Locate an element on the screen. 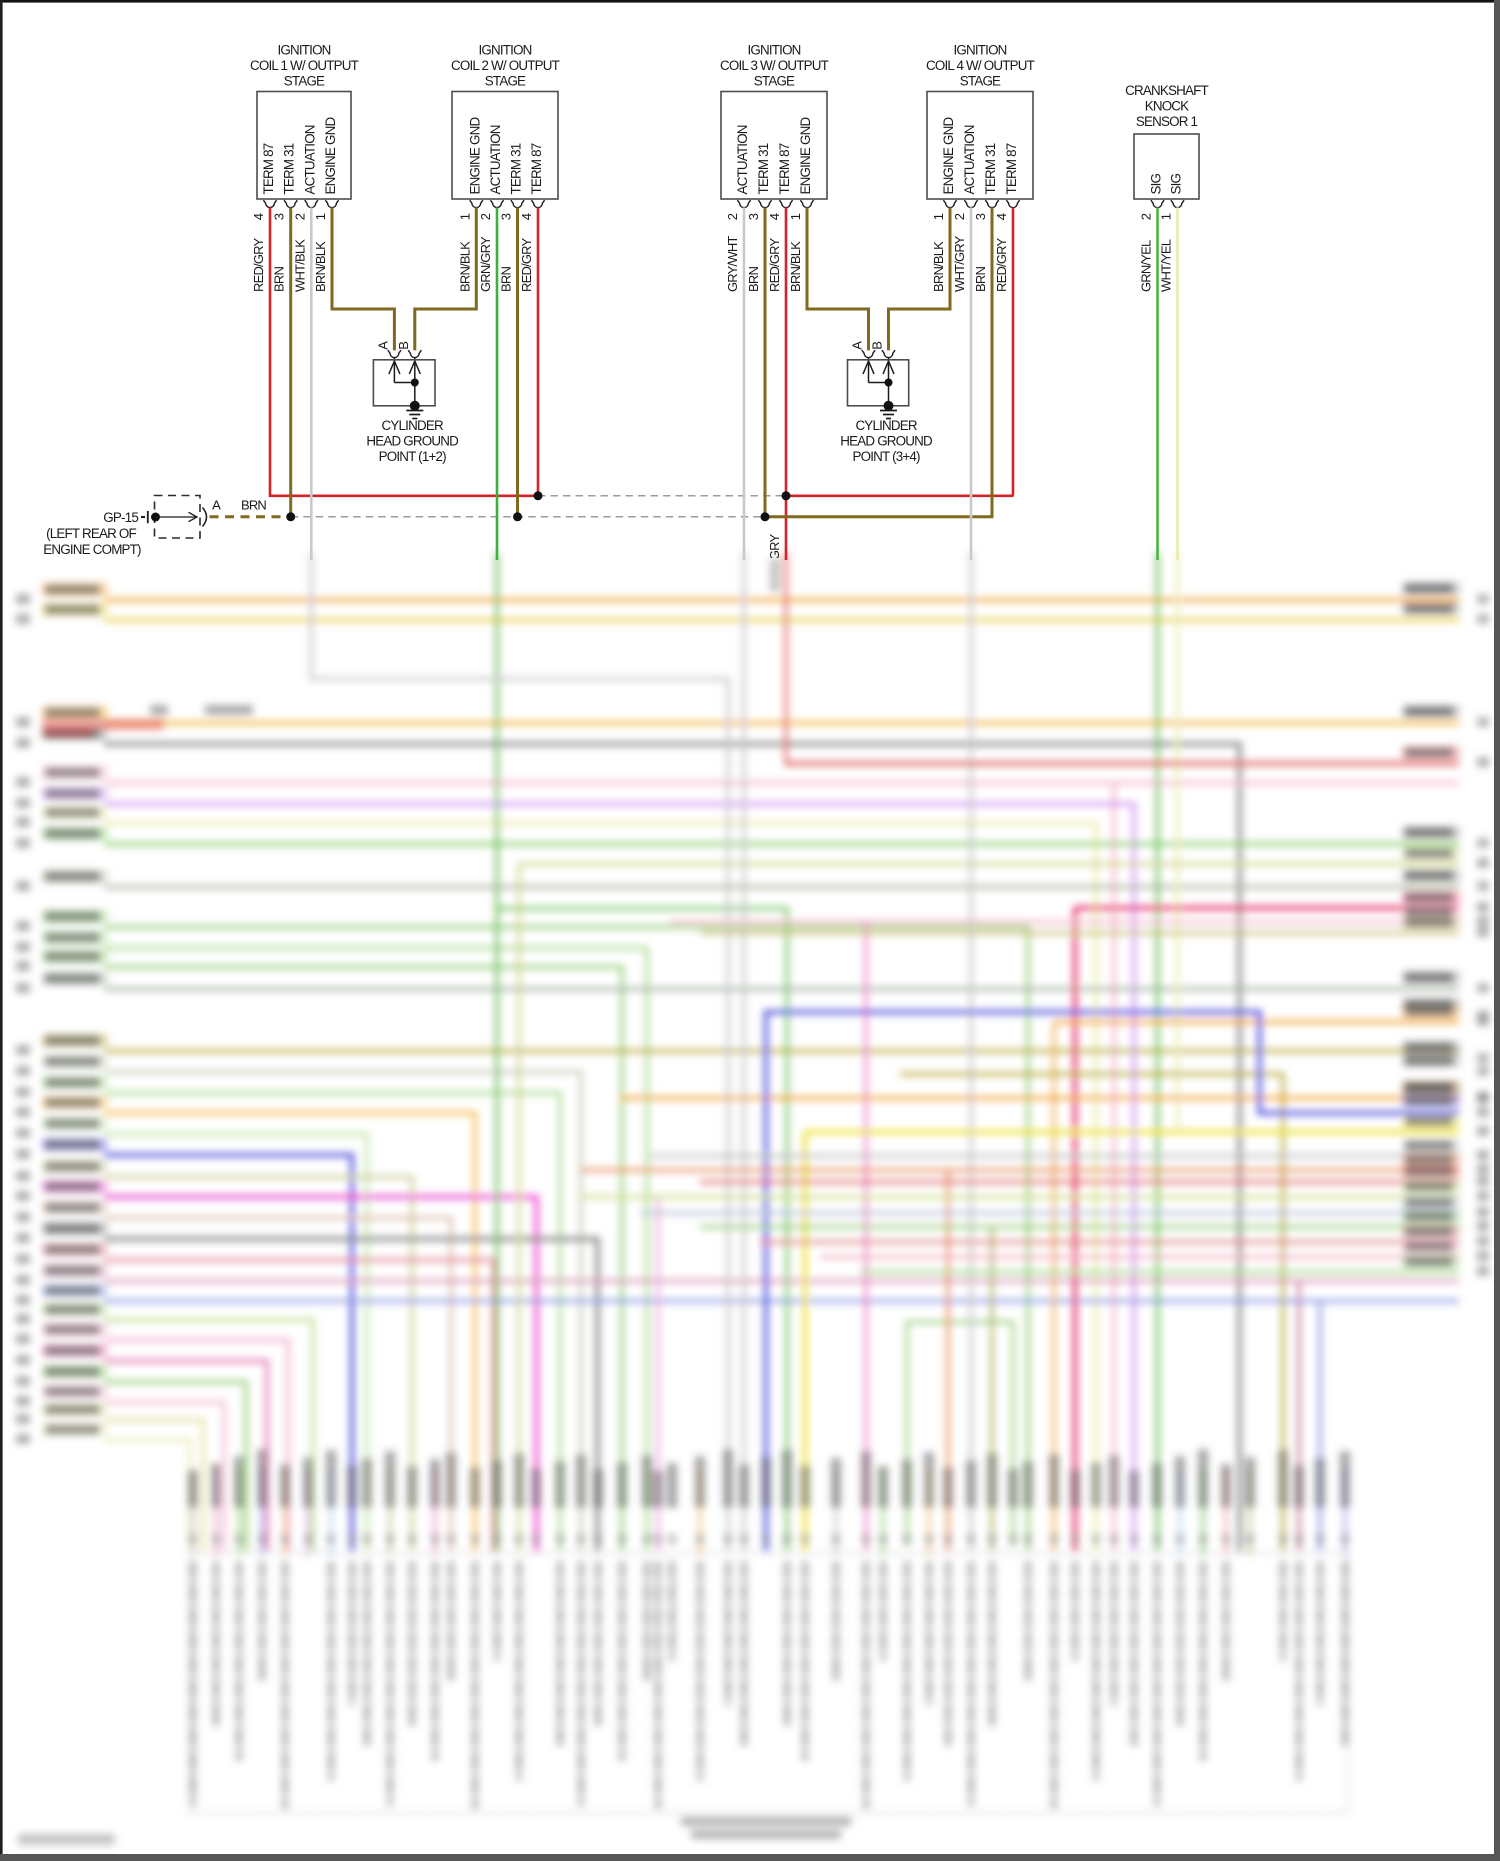 The width and height of the screenshot is (1500, 1861). svg-text: GRY/WHT is located at coordinates (732, 264).